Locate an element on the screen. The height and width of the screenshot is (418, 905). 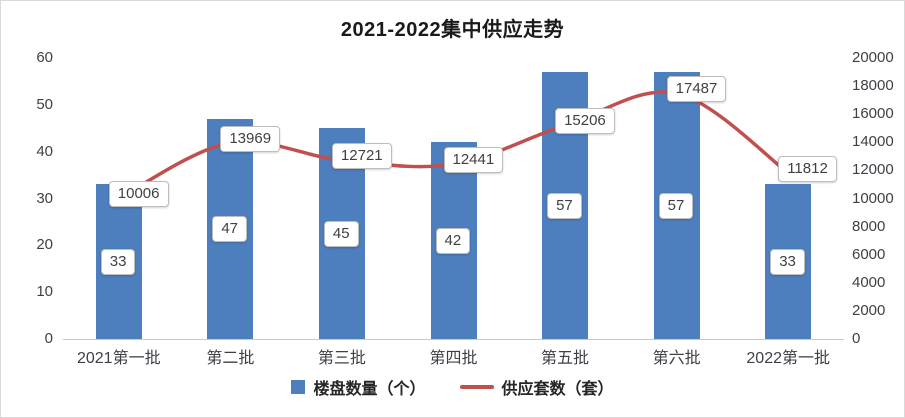
right-axis-tick-label: 12000 is located at coordinates (873, 170).